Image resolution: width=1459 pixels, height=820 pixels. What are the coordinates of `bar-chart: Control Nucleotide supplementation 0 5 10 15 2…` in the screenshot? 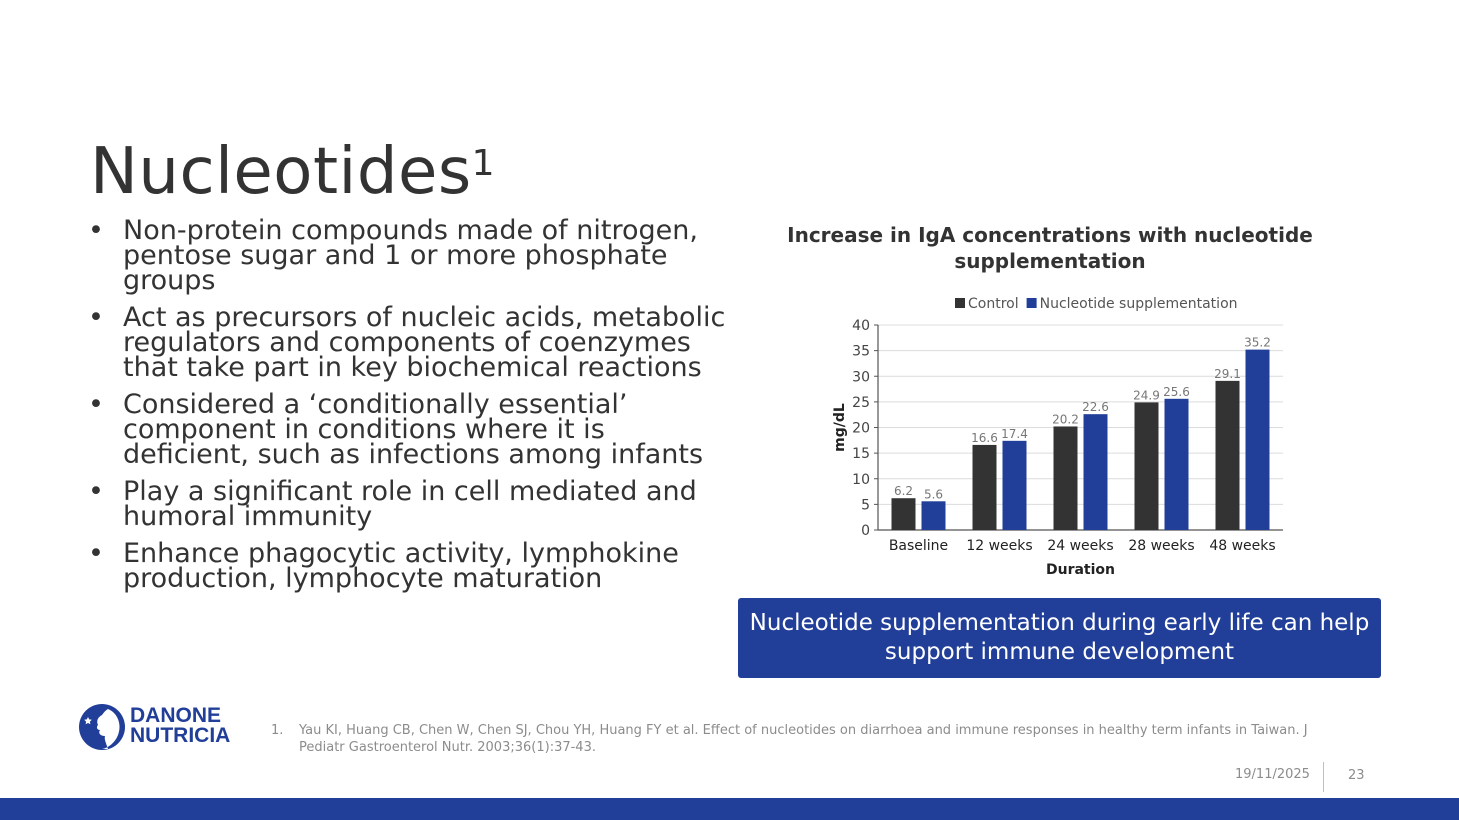 It's located at (1057, 437).